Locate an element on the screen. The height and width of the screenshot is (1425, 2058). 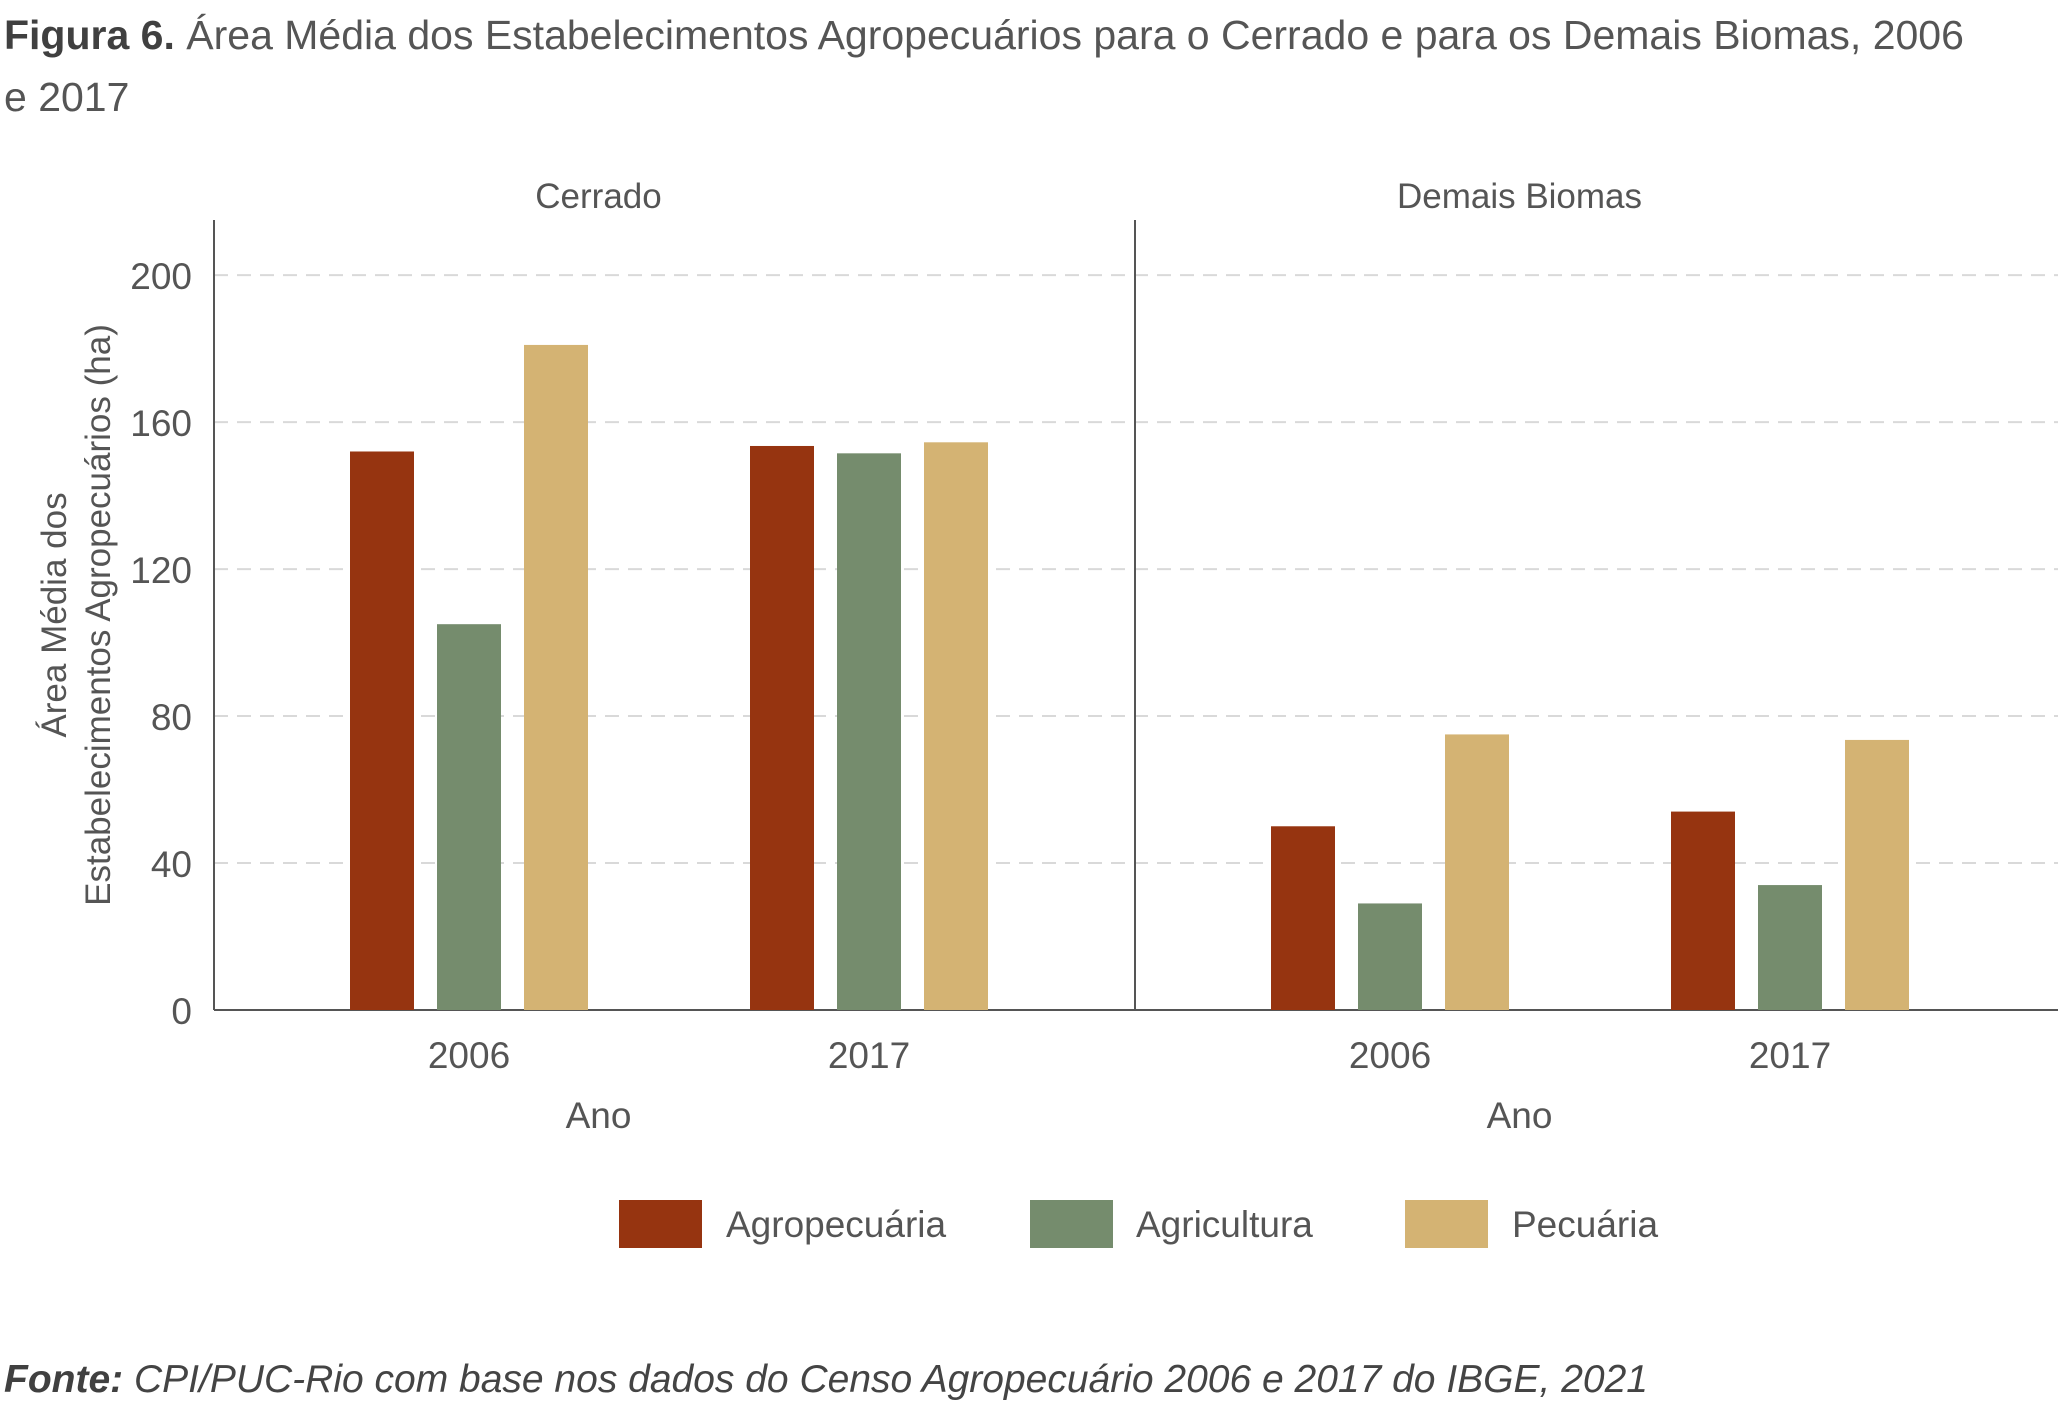
y-tick-label: 160 is located at coordinates (161, 423).